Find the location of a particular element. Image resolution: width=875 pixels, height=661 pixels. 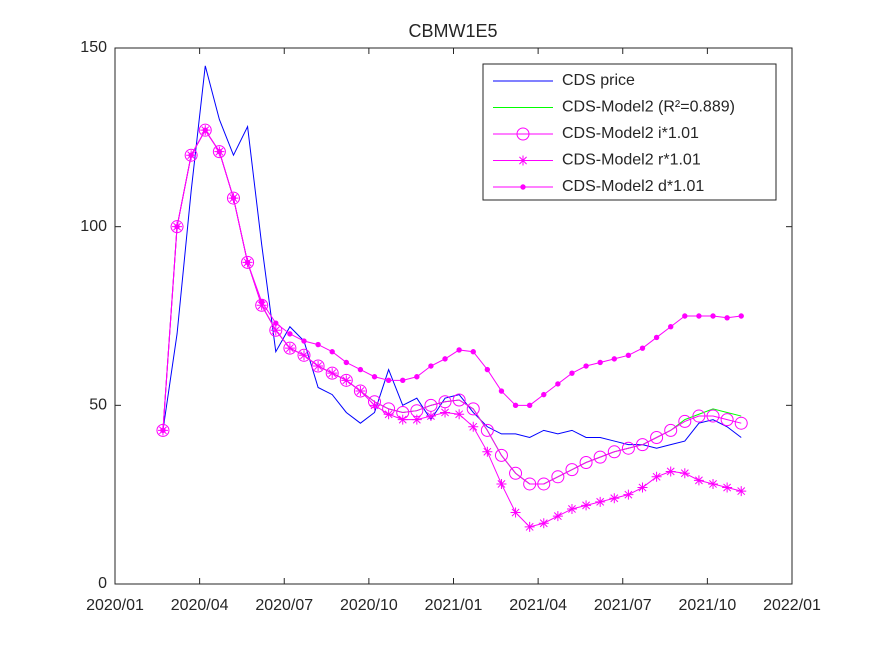

x-tick-label: 2021/01 is located at coordinates (454, 605).